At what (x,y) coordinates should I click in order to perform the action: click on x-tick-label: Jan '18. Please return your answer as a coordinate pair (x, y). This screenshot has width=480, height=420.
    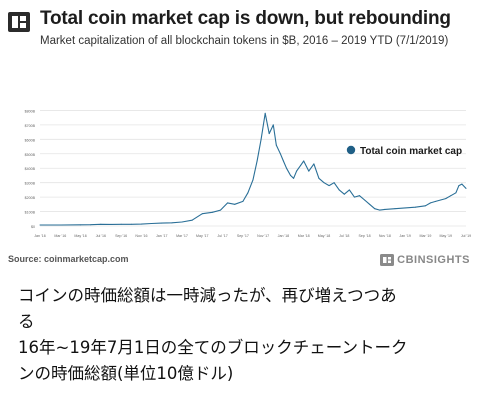
    Looking at the image, I should click on (283, 236).